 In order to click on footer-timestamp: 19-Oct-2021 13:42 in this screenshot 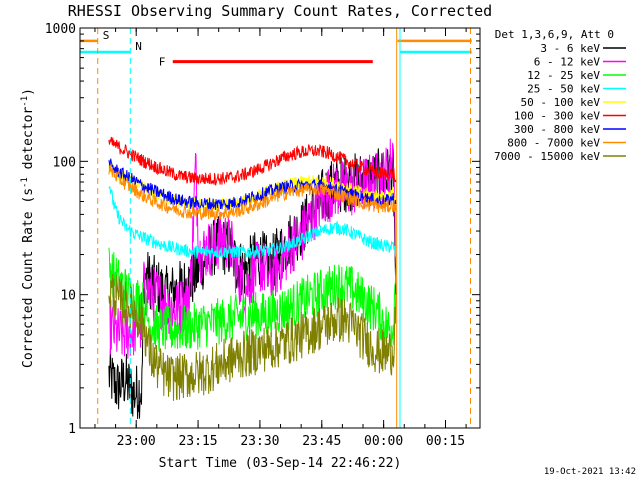, I will do `click(590, 472)`.